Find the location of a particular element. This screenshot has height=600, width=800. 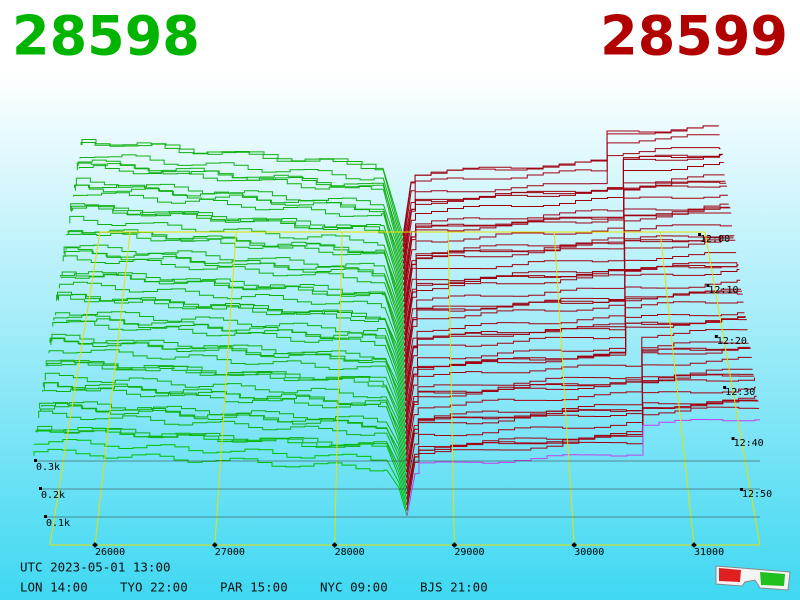

time-tick-label: 12:00 is located at coordinates (715, 239).